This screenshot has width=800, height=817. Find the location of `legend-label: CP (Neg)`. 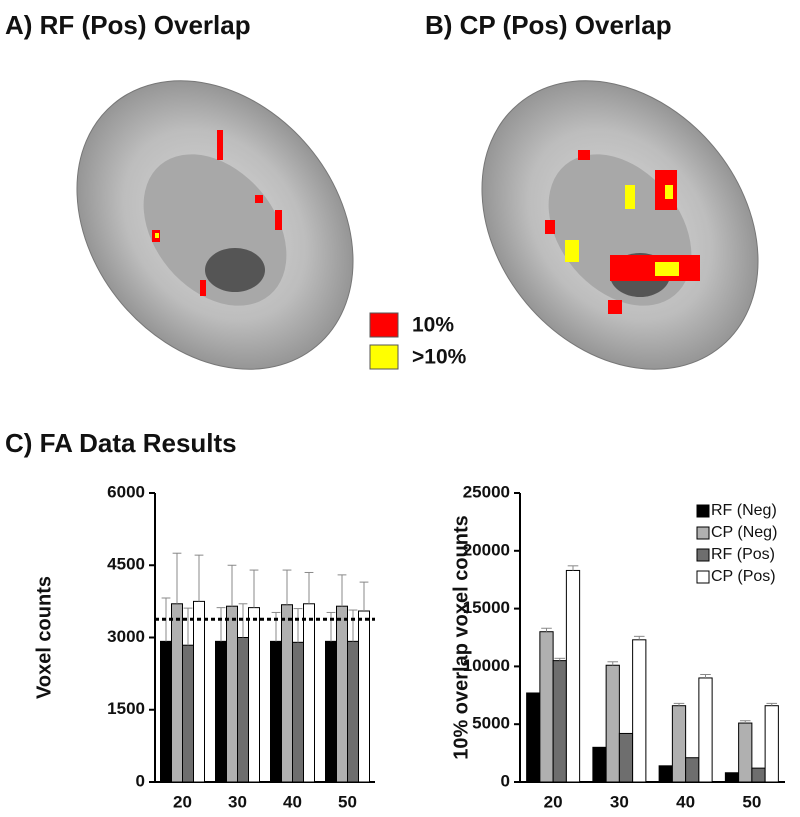

legend-label: CP (Neg) is located at coordinates (744, 532).